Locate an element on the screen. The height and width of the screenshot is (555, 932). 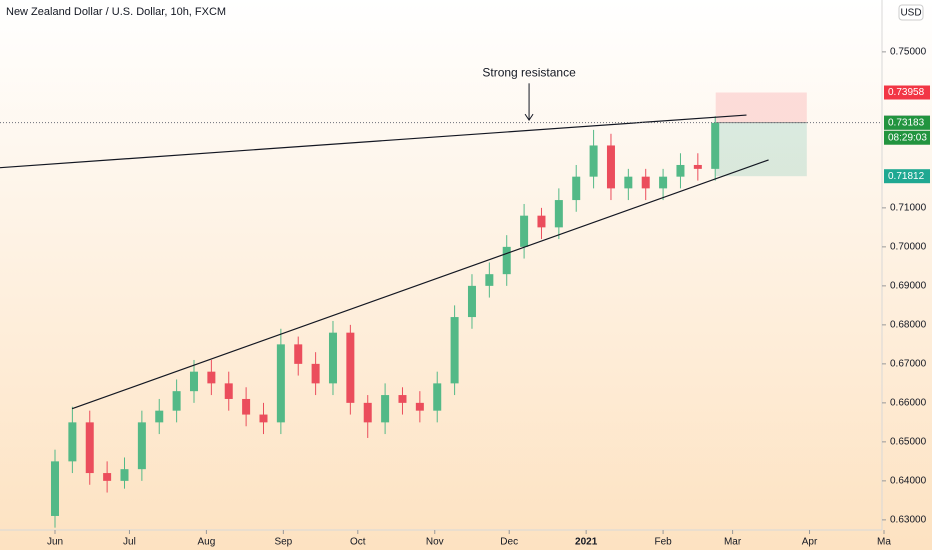
x-tick-label: 2021 is located at coordinates (586, 542).